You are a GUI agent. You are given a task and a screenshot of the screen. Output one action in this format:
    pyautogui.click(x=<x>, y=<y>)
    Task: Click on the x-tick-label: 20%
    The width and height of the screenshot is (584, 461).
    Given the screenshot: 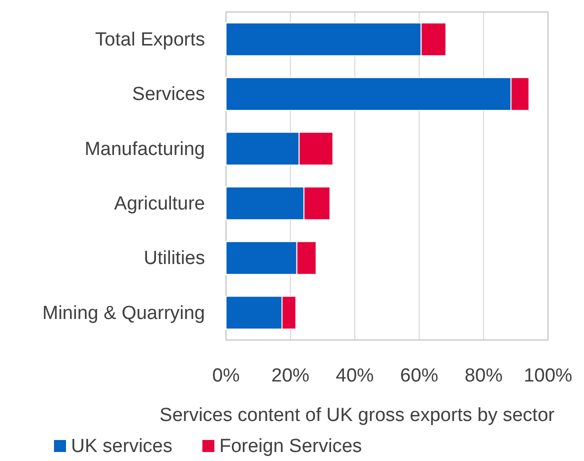 What is the action you would take?
    pyautogui.click(x=290, y=375)
    